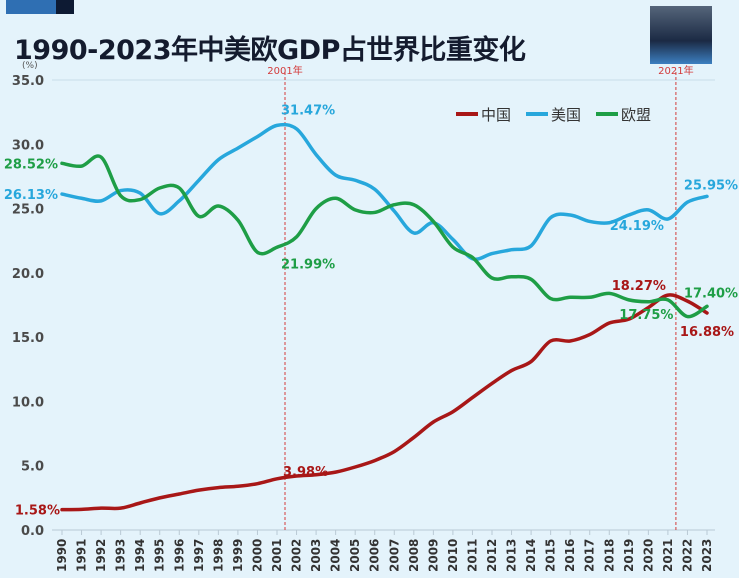 This screenshot has height=578, width=739. I want to click on x-tick-label: 2002, so click(297, 555).